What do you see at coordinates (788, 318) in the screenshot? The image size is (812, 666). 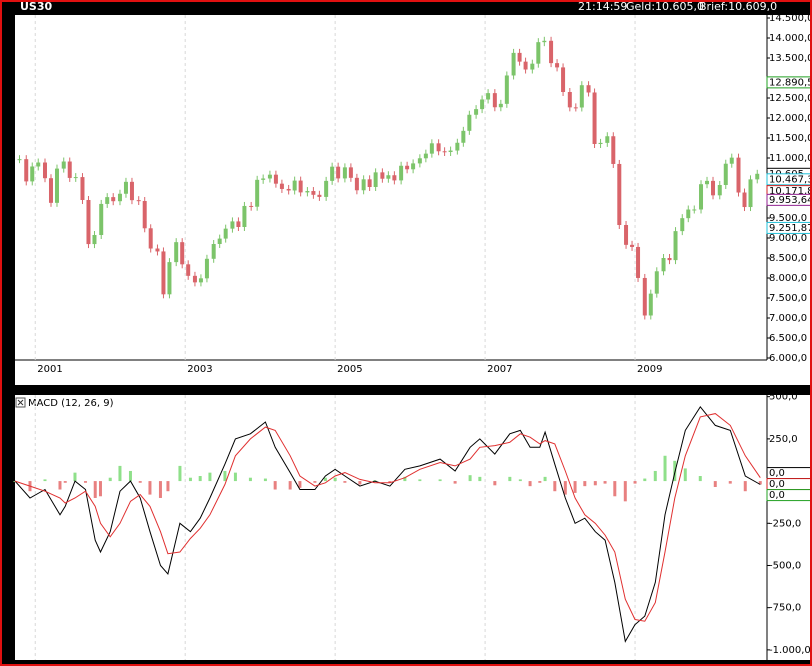 I see `y-tick-label: 7.000,0` at bounding box center [788, 318].